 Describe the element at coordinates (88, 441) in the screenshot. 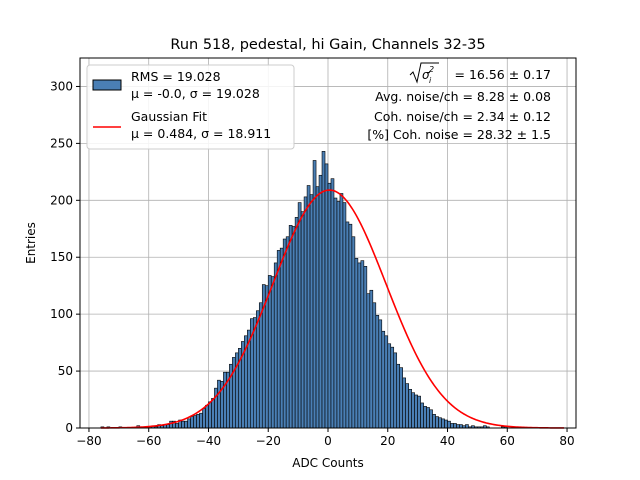

I see `x-tick-label: −80` at that location.